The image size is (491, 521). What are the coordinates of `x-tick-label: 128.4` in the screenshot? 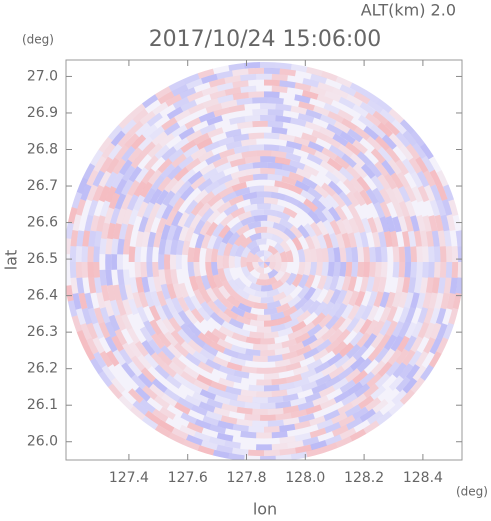 It's located at (423, 478).